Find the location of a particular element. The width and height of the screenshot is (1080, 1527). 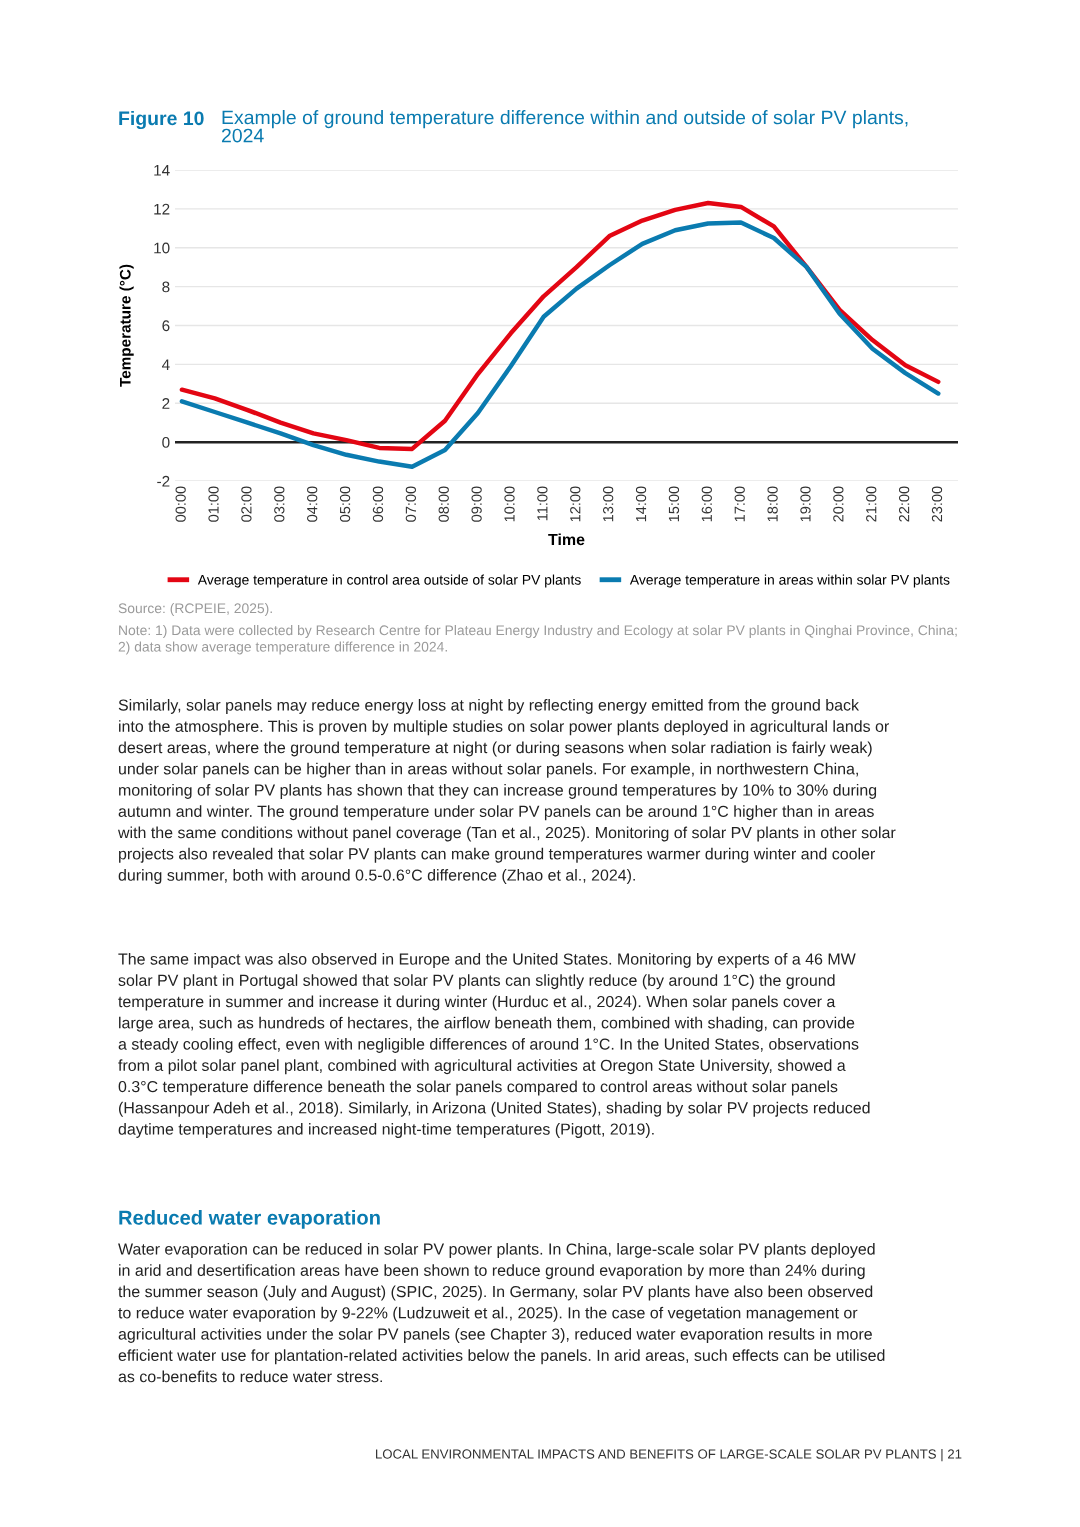

x-tick-label: 22:00 is located at coordinates (904, 504).